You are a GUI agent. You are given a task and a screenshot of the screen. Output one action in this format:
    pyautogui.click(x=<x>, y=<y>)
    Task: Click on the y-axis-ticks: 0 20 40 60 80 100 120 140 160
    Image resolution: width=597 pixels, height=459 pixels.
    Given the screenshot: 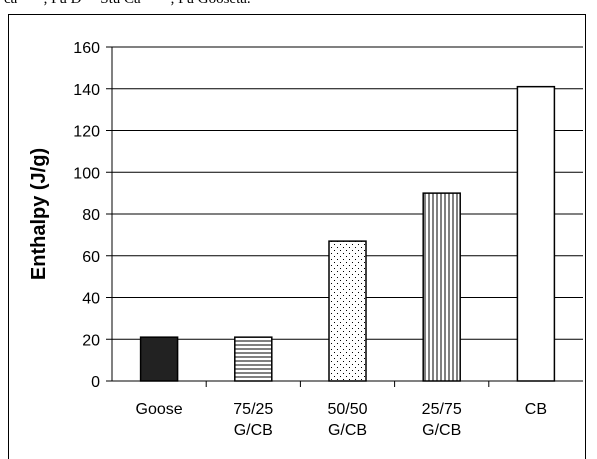 What is the action you would take?
    pyautogui.click(x=92, y=215)
    